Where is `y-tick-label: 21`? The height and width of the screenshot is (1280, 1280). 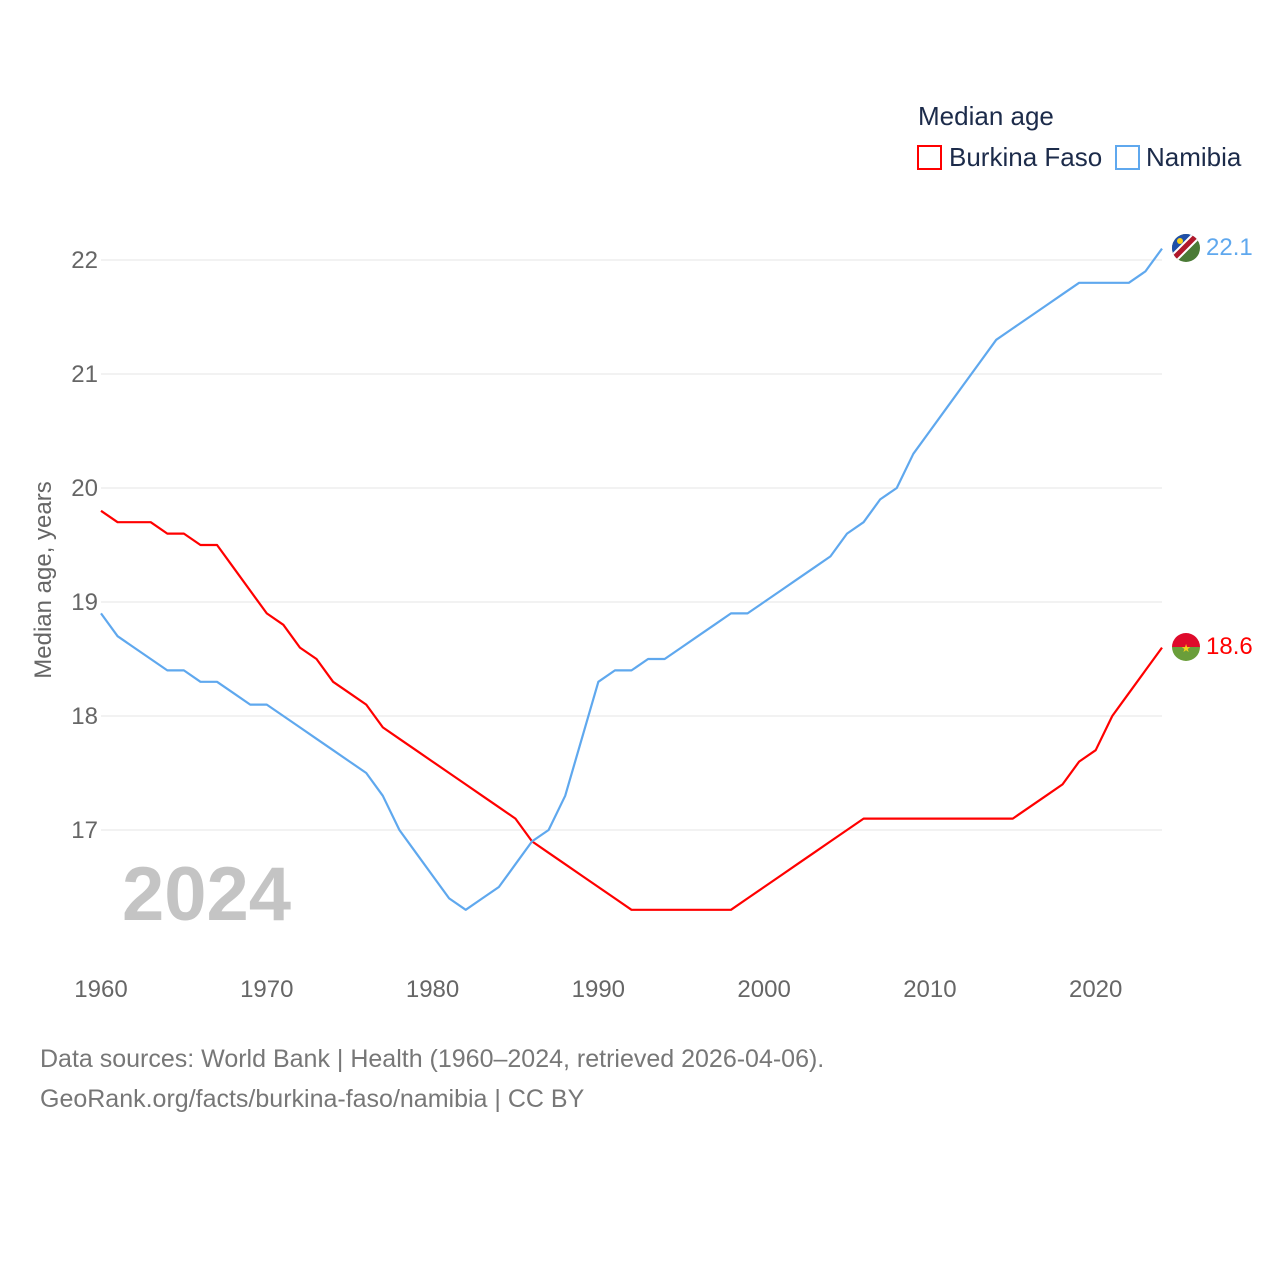 y-tick-label: 21 is located at coordinates (84, 374).